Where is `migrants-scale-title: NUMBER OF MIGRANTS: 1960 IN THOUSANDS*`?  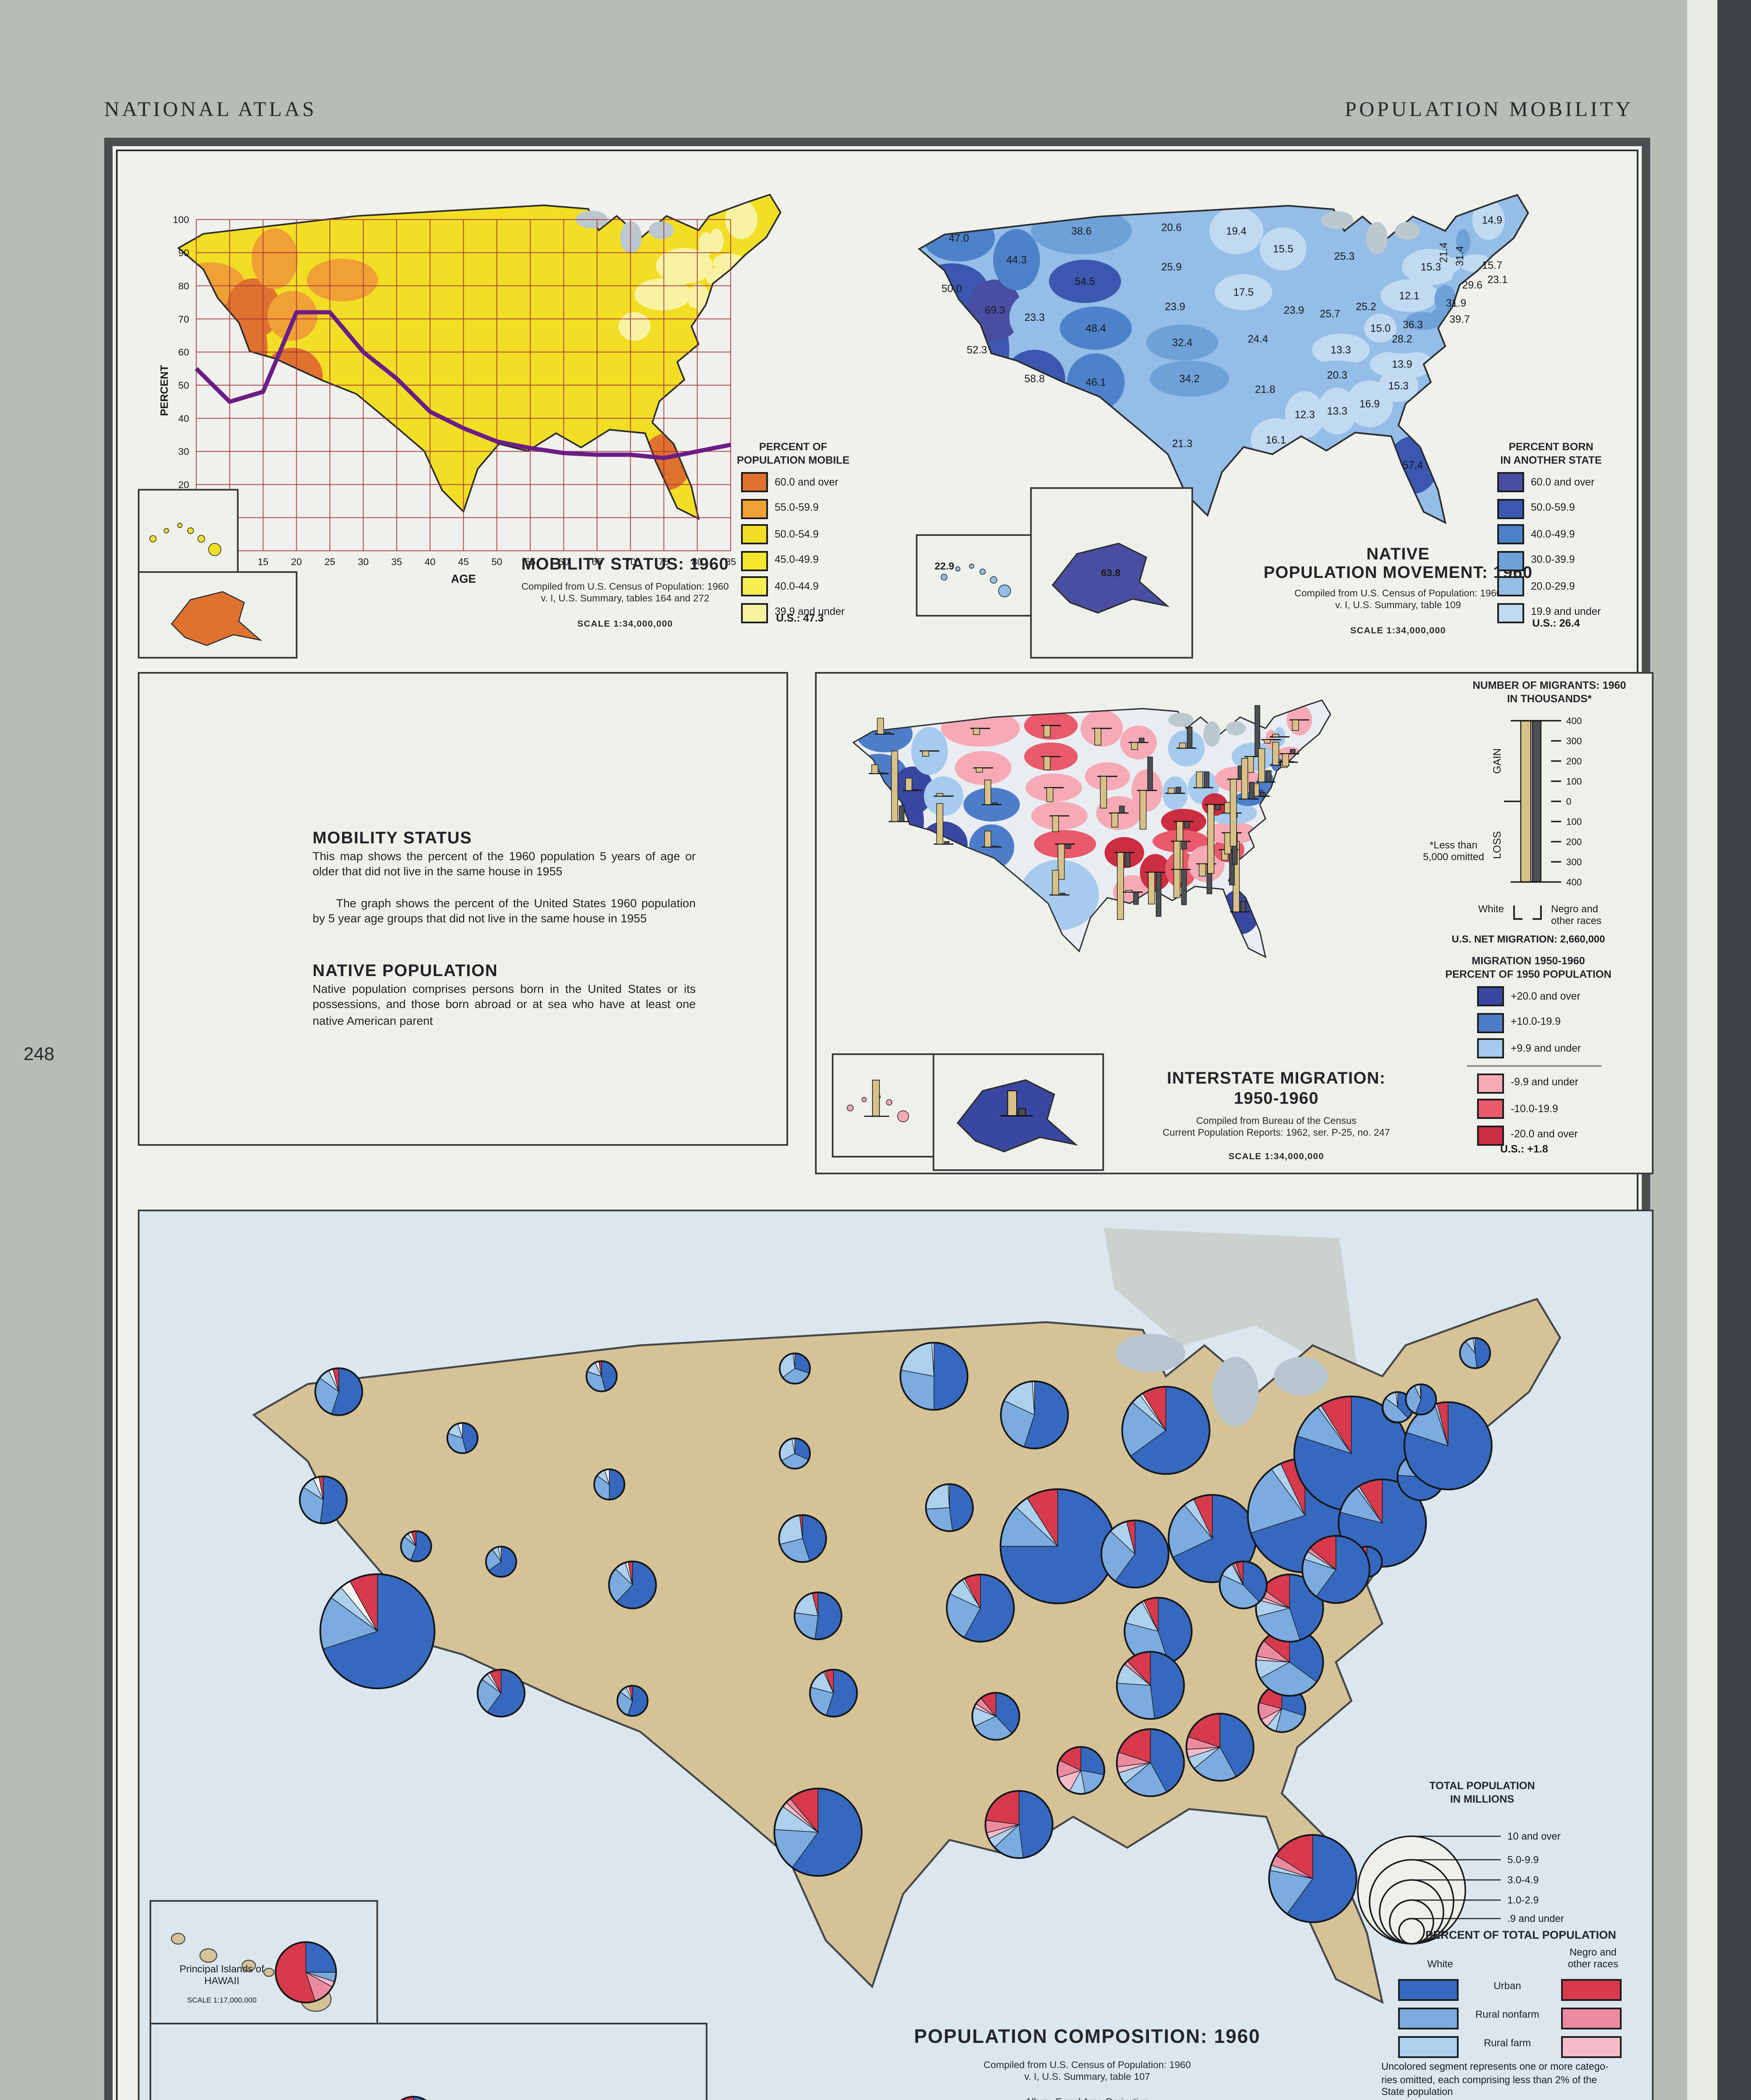 migrants-scale-title: NUMBER OF MIGRANTS: 1960 IN THOUSANDS* is located at coordinates (1549, 692).